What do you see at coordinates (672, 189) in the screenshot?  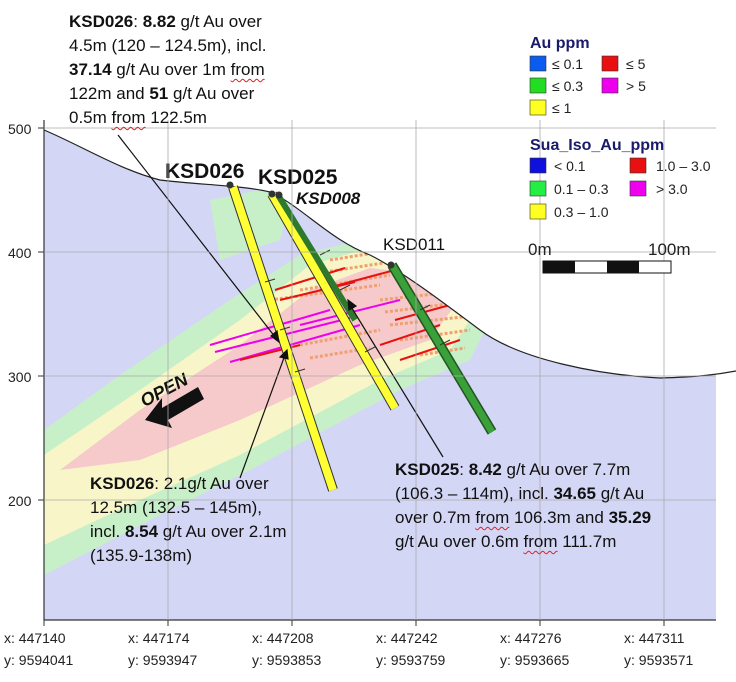 I see `legend-sua-item: > 3.0` at bounding box center [672, 189].